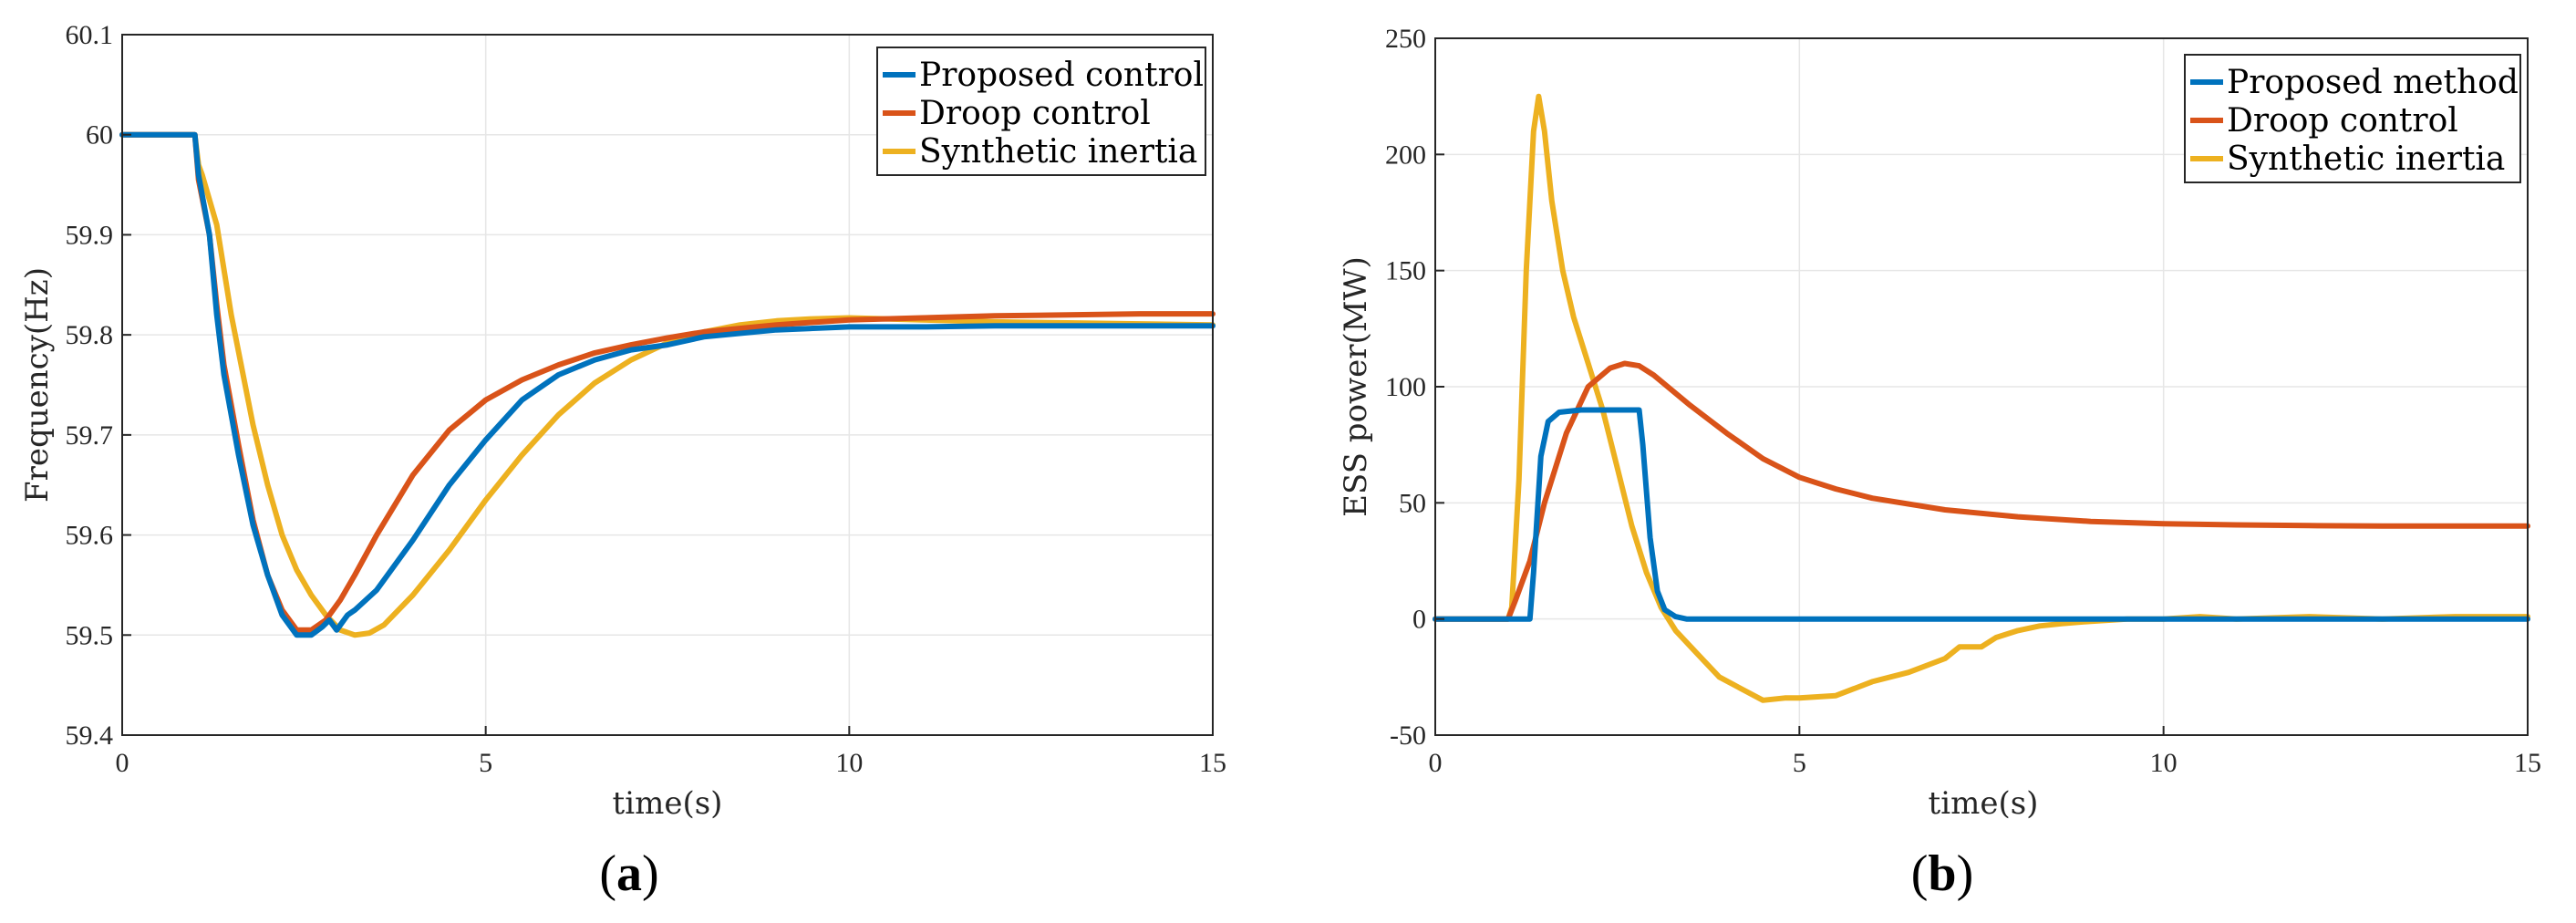 This screenshot has width=2576, height=923. What do you see at coordinates (1984, 803) in the screenshot?
I see `chart-b-xlabel: time(s)` at bounding box center [1984, 803].